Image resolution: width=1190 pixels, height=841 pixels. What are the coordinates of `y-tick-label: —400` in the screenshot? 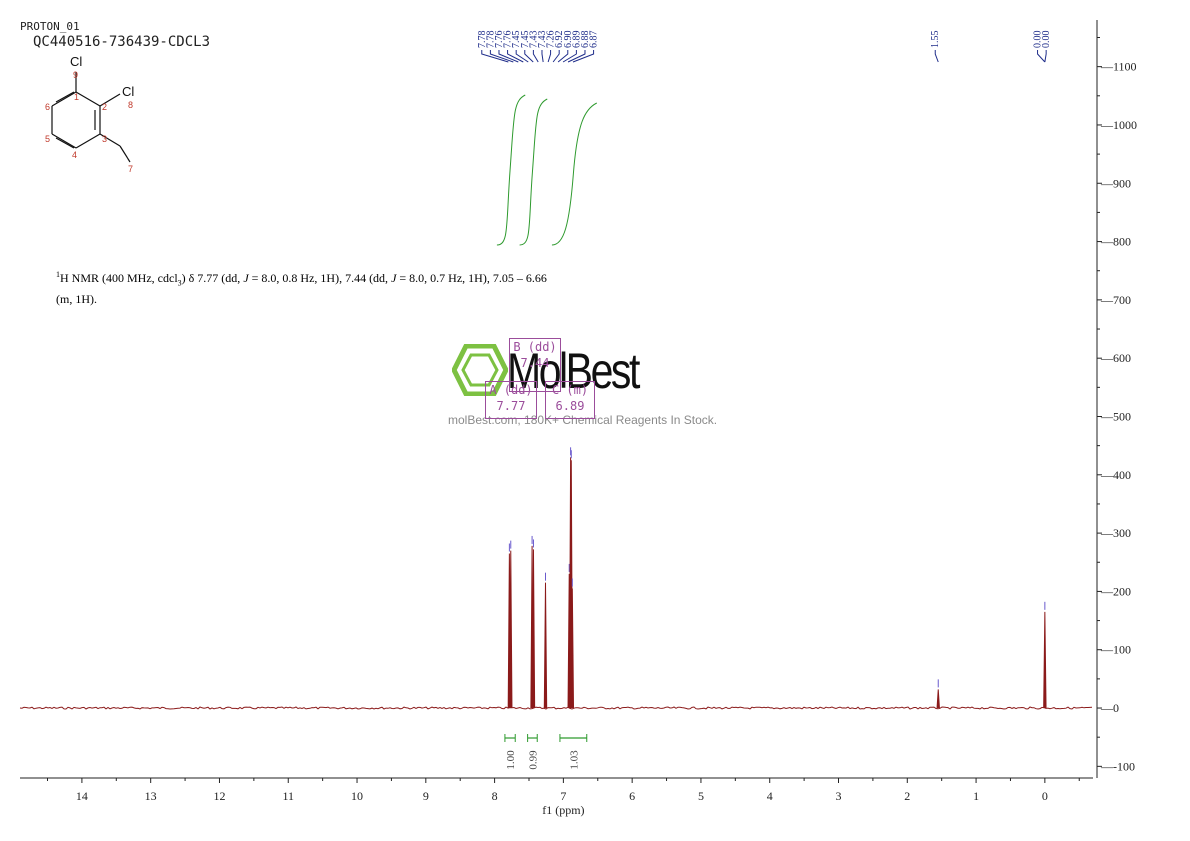 It's located at (1115, 475).